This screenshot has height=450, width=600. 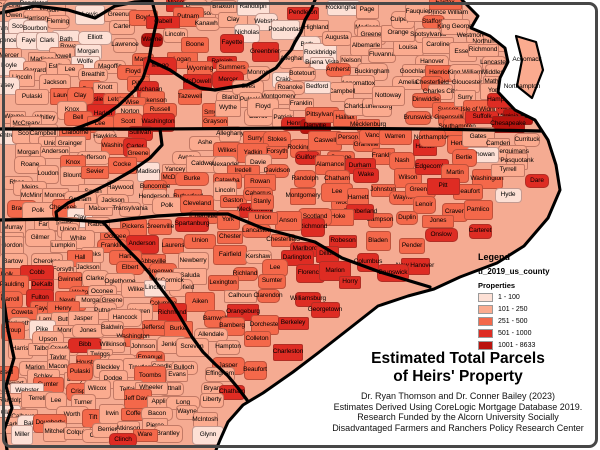 I want to click on county-montgomery: Montgomery, so click(x=303, y=196).